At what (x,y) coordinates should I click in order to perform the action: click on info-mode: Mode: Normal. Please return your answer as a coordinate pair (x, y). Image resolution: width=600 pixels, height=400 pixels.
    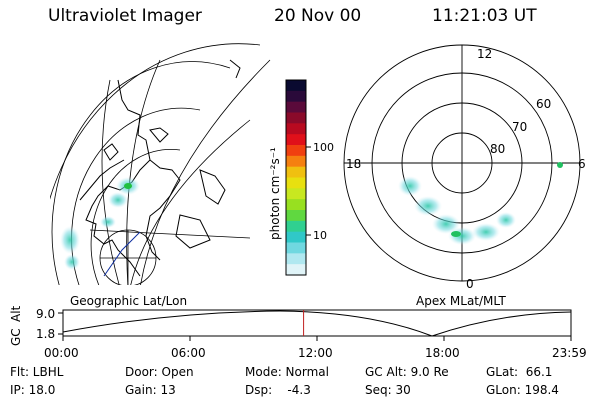
    Looking at the image, I should click on (287, 372).